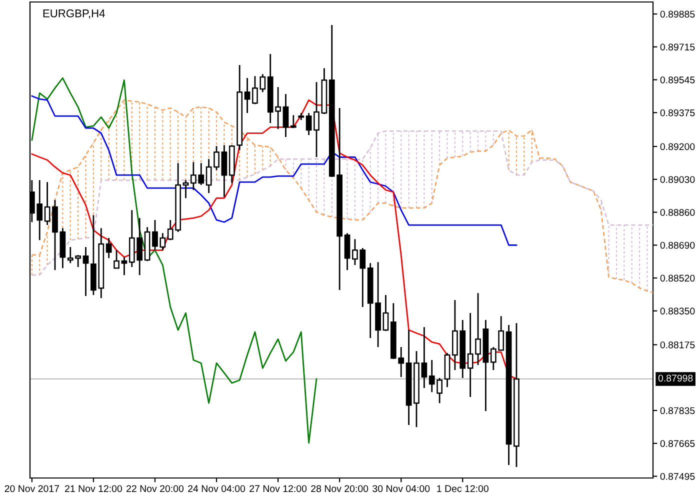  Describe the element at coordinates (155, 488) in the screenshot. I see `x-tick-label: 22 Nov 20:00` at that location.